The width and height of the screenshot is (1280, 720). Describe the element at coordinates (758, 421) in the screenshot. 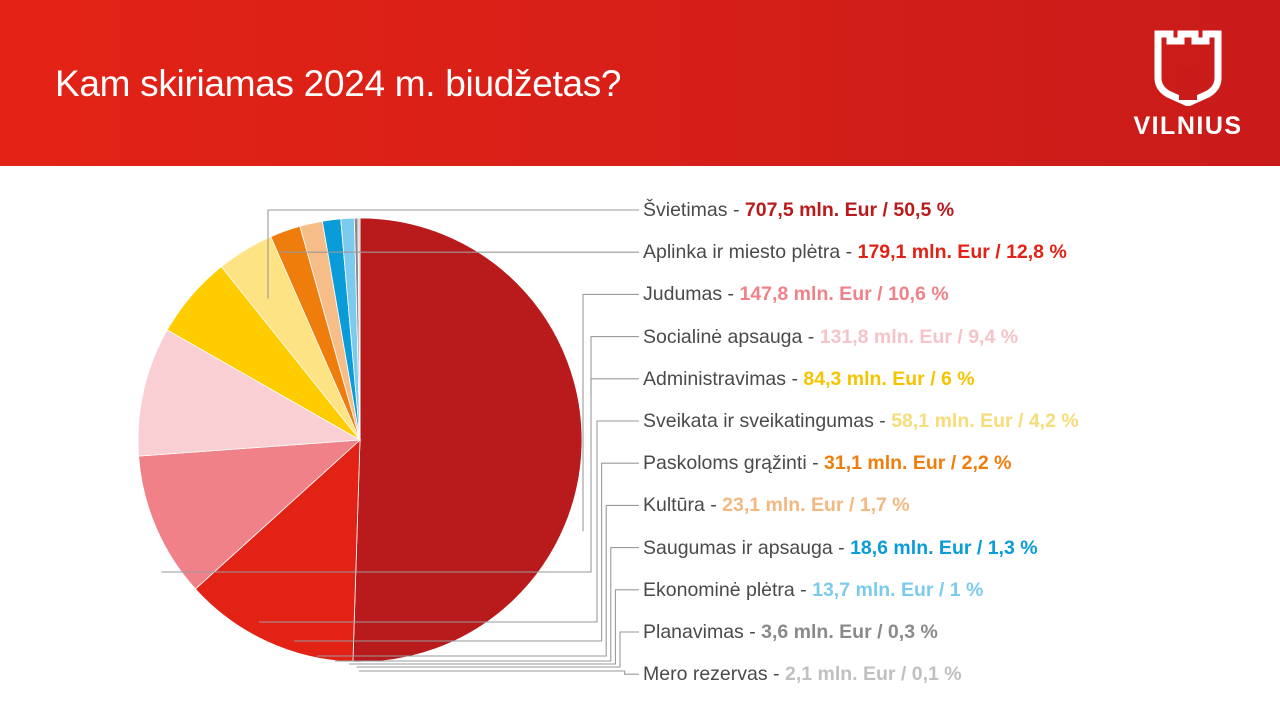

I see `legend-label: Sveikata ir sveikatingumas` at that location.